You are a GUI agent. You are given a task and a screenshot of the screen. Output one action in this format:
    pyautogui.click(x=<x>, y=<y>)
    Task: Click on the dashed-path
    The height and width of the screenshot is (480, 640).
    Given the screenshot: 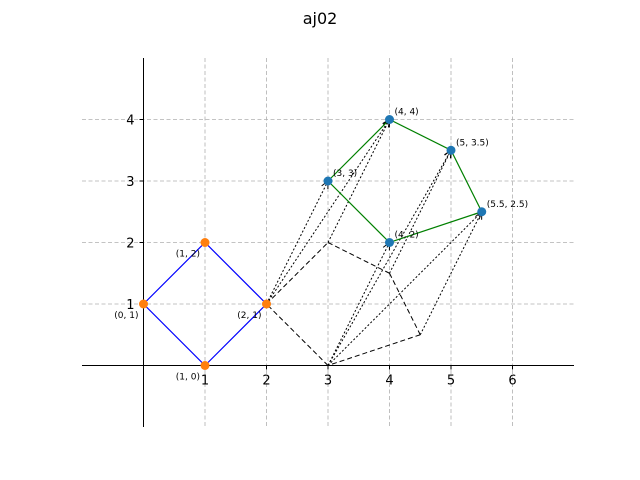 What is the action you would take?
    pyautogui.click(x=343, y=304)
    